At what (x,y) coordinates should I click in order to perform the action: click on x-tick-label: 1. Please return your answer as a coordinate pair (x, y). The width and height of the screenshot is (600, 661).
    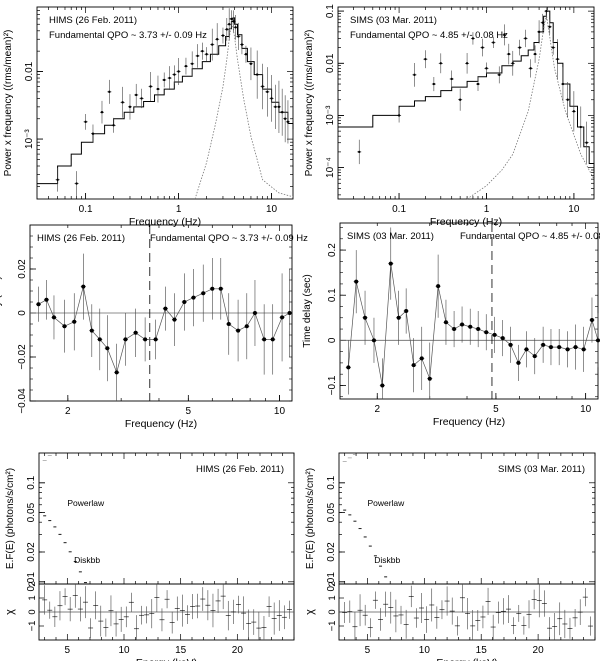
    Looking at the image, I should click on (487, 209).